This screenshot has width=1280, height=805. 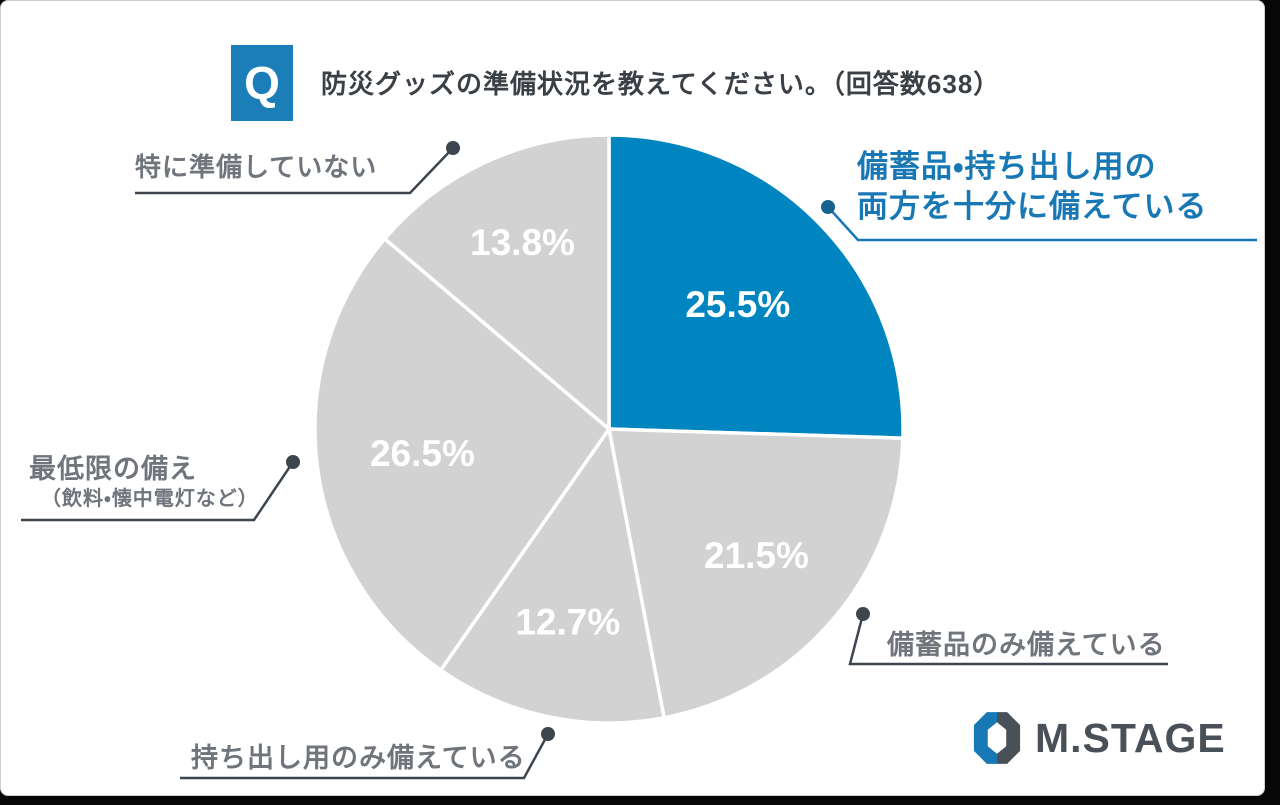 What do you see at coordinates (422, 453) in the screenshot?
I see `percent-label-3: 26.5%` at bounding box center [422, 453].